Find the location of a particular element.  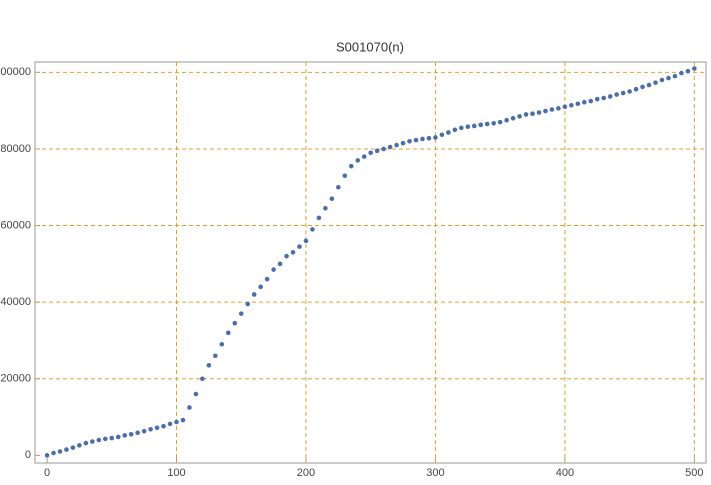

y-tick-label: 100000 is located at coordinates (15, 72).